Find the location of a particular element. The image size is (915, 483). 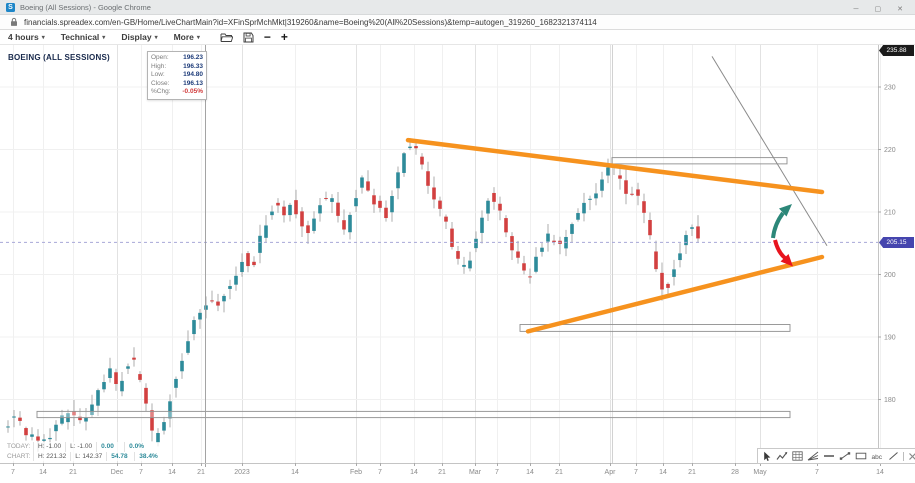

down-arrow-head-icon is located at coordinates (786, 260).